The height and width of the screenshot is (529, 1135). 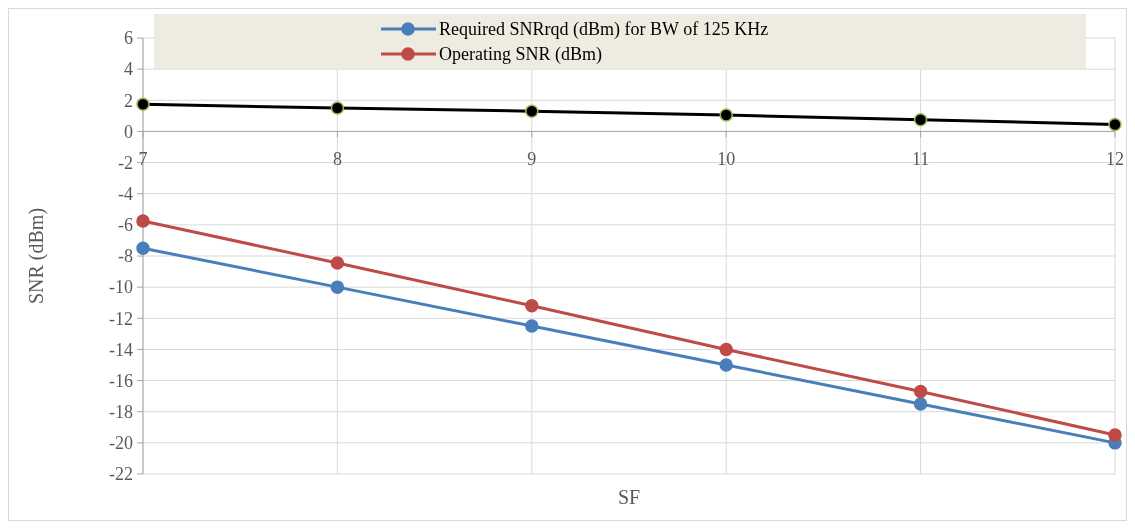 What do you see at coordinates (121, 443) in the screenshot?
I see `y-tick-label: -20` at bounding box center [121, 443].